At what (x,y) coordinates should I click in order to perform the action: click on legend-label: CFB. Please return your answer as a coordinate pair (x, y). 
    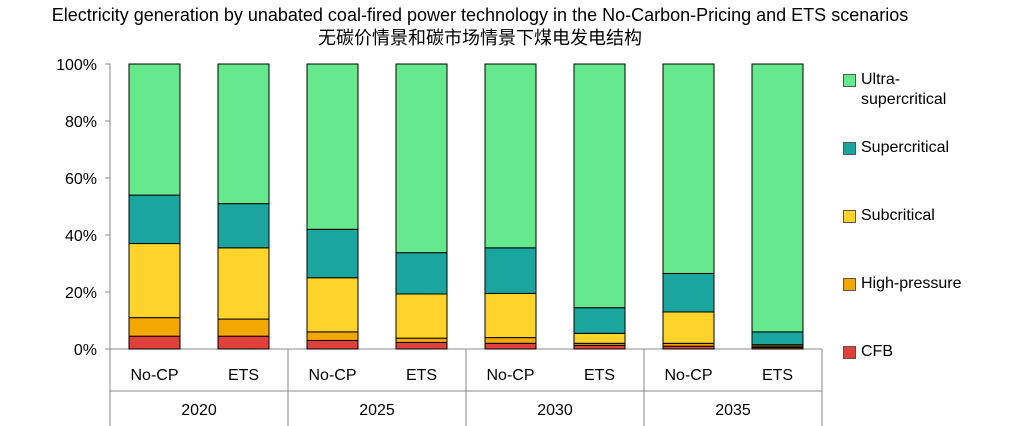
    Looking at the image, I should click on (877, 351).